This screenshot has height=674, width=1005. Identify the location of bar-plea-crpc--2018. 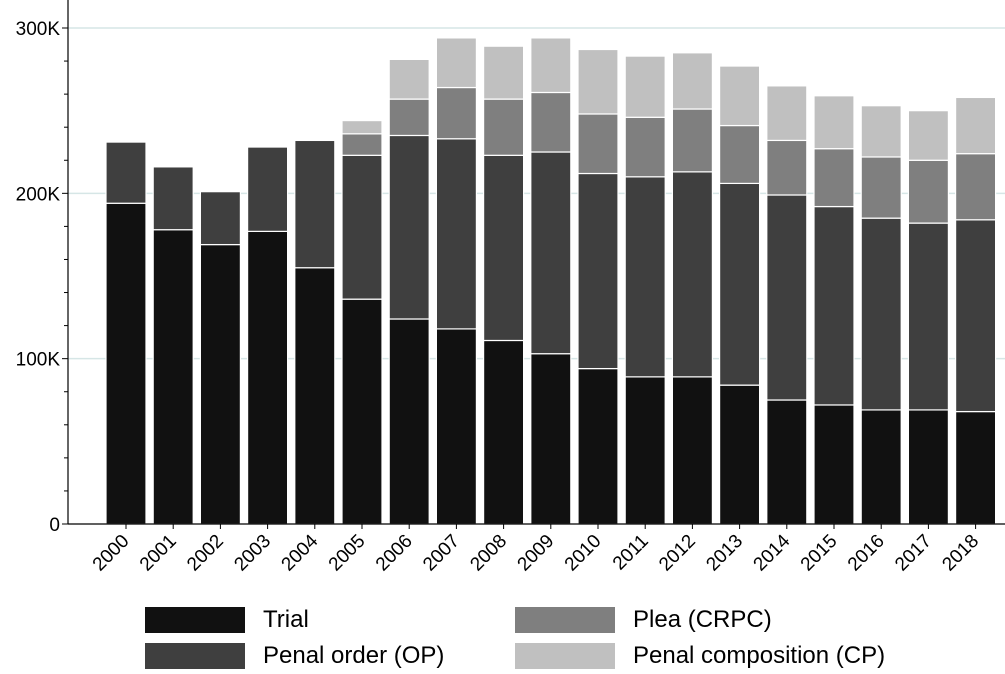
(975, 187).